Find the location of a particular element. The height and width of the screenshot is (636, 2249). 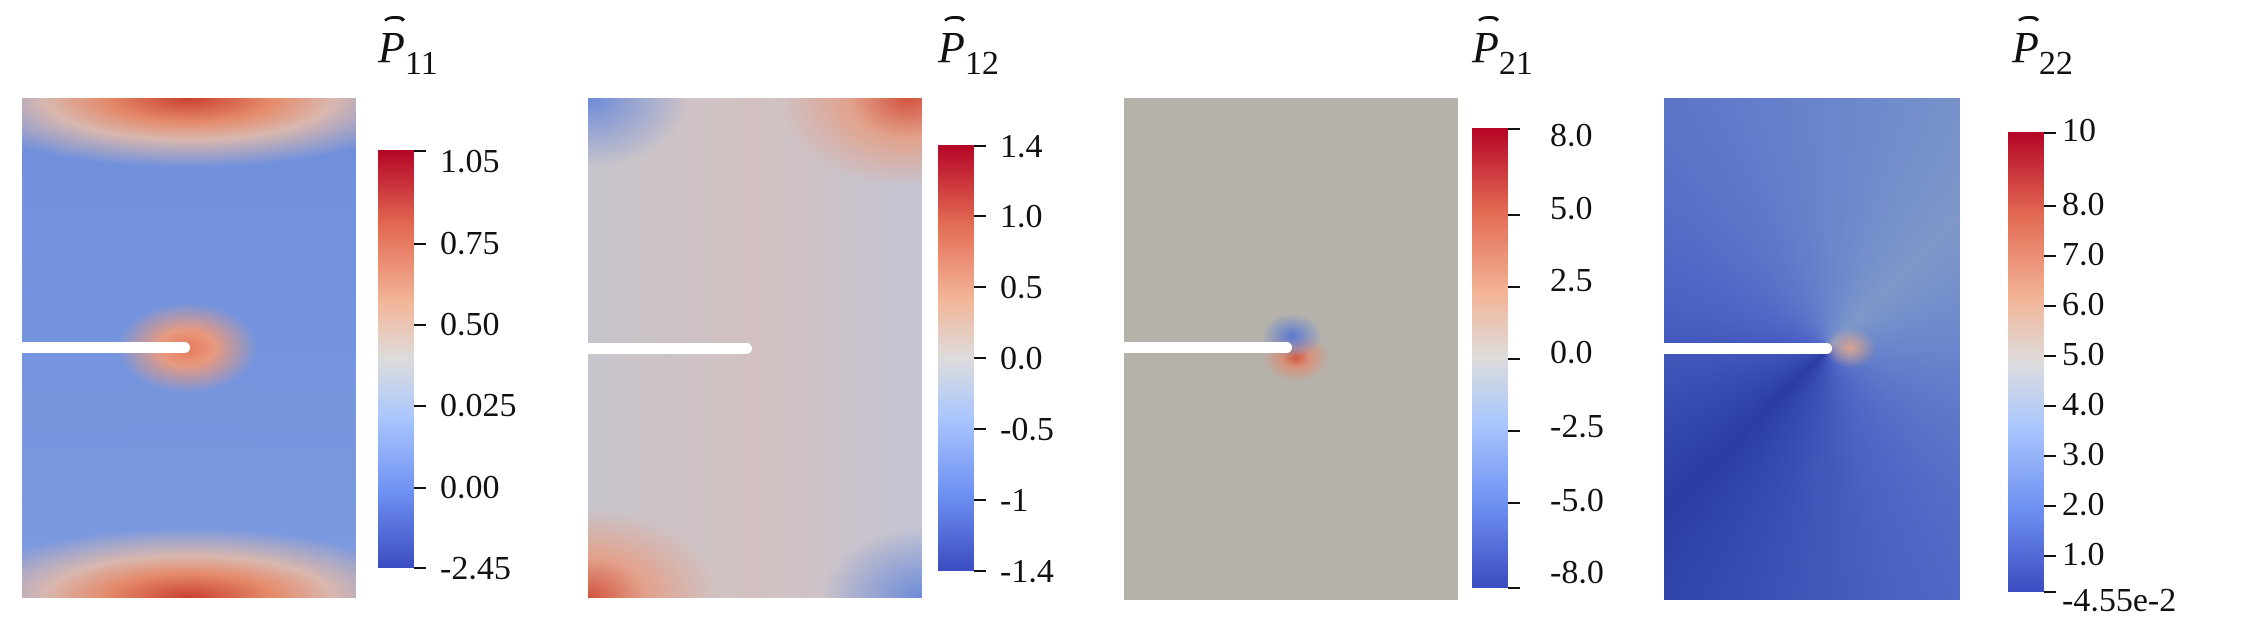

panel-title: P22 is located at coordinates (2042, 52).